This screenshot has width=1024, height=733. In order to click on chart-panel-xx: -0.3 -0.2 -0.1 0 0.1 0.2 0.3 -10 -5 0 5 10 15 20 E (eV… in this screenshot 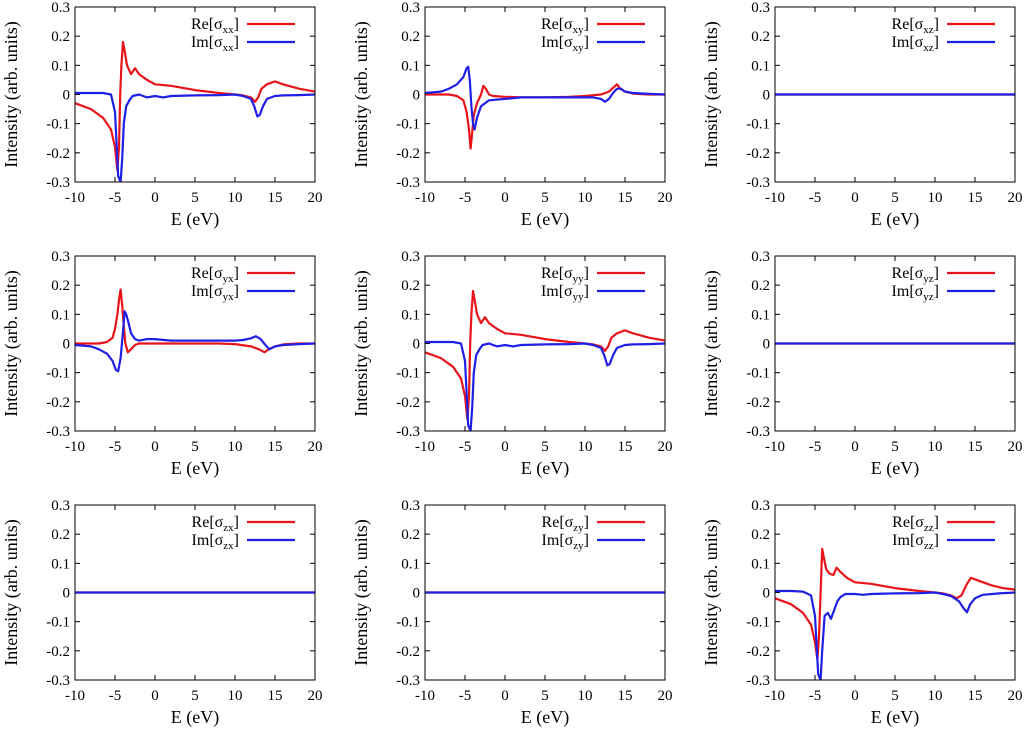, I will do `click(162, 115)`.